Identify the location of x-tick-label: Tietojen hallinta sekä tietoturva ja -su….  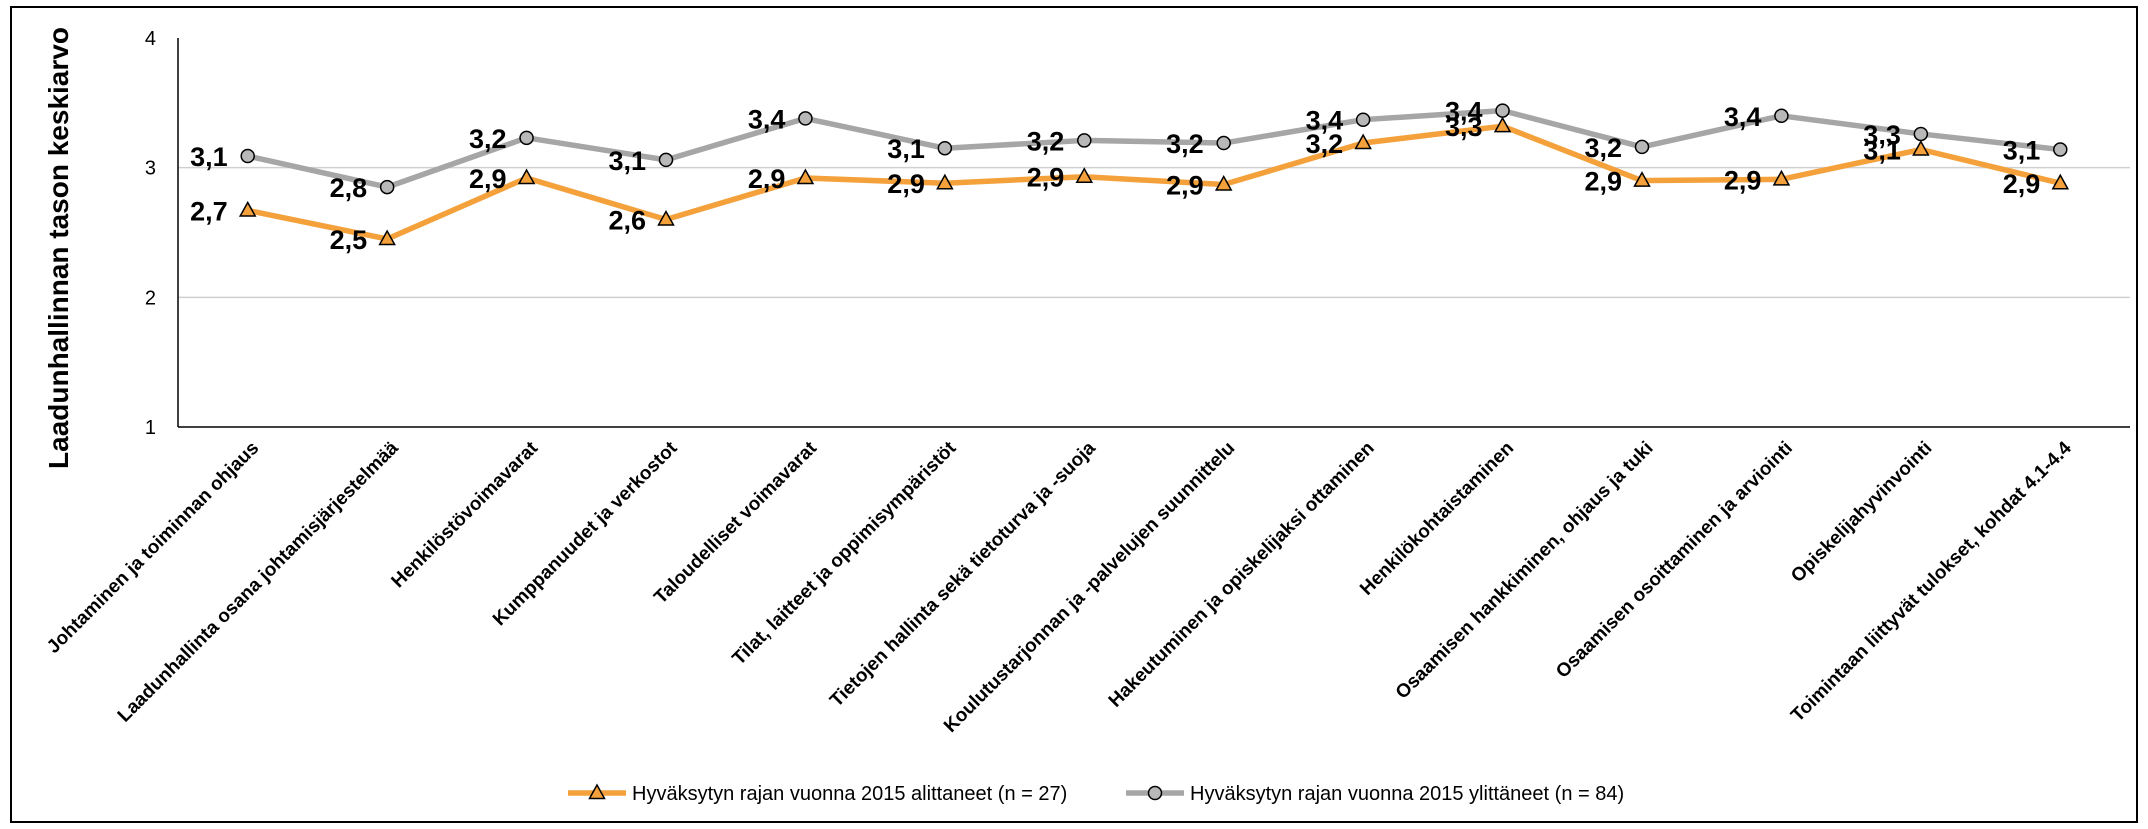
(963, 574).